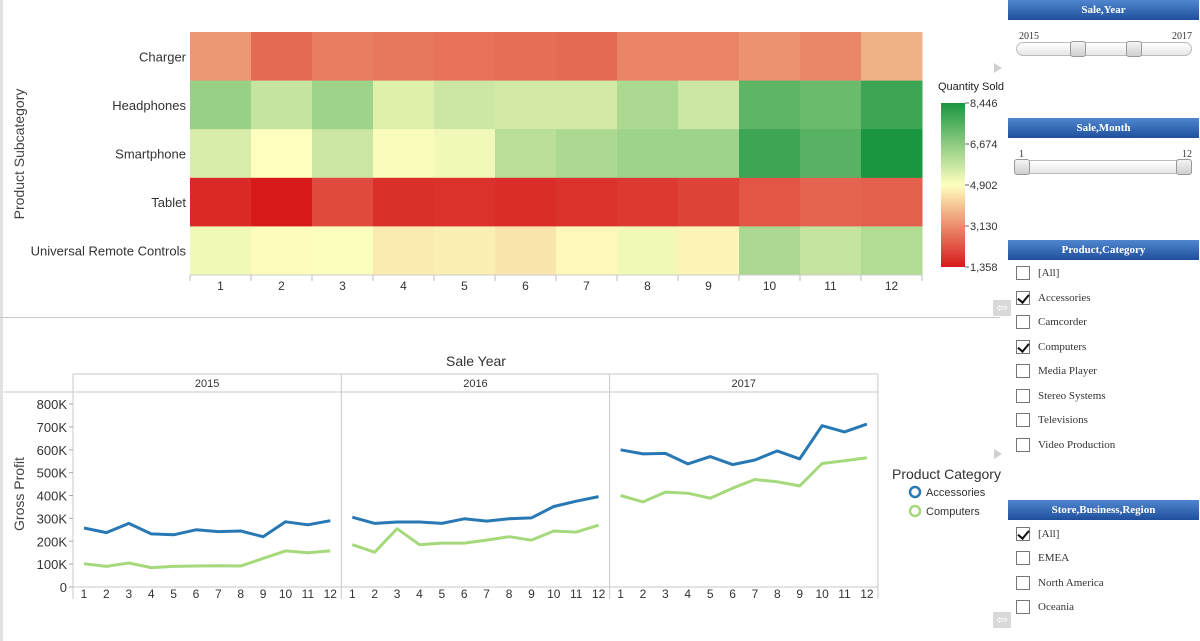  I want to click on heatmap-x-label: 2, so click(281, 286).